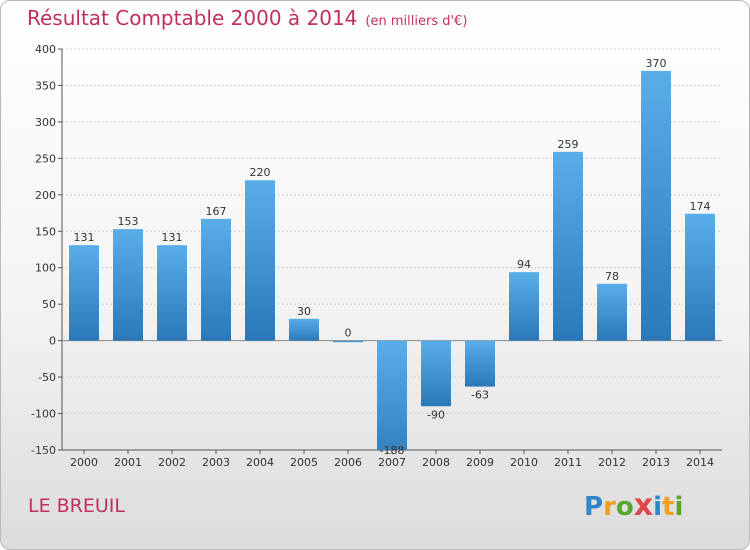 Image resolution: width=750 pixels, height=550 pixels. What do you see at coordinates (668, 507) in the screenshot?
I see `logo-letter: t` at bounding box center [668, 507].